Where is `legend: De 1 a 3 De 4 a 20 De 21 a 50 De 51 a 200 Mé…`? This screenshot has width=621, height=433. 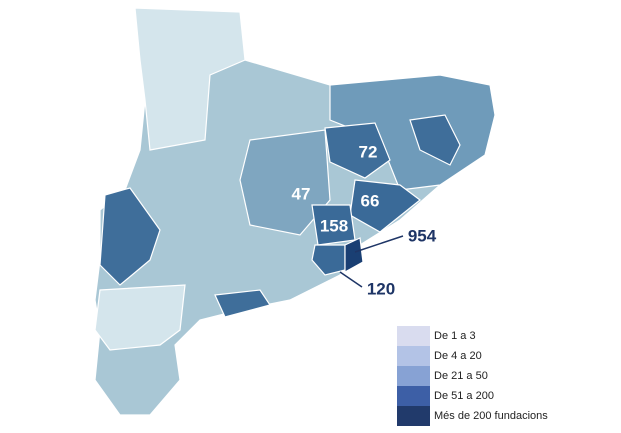
legend: De 1 a 3 De 4 a 20 De 21 a 50 De 51 a 200 Mé… is located at coordinates (472, 376).